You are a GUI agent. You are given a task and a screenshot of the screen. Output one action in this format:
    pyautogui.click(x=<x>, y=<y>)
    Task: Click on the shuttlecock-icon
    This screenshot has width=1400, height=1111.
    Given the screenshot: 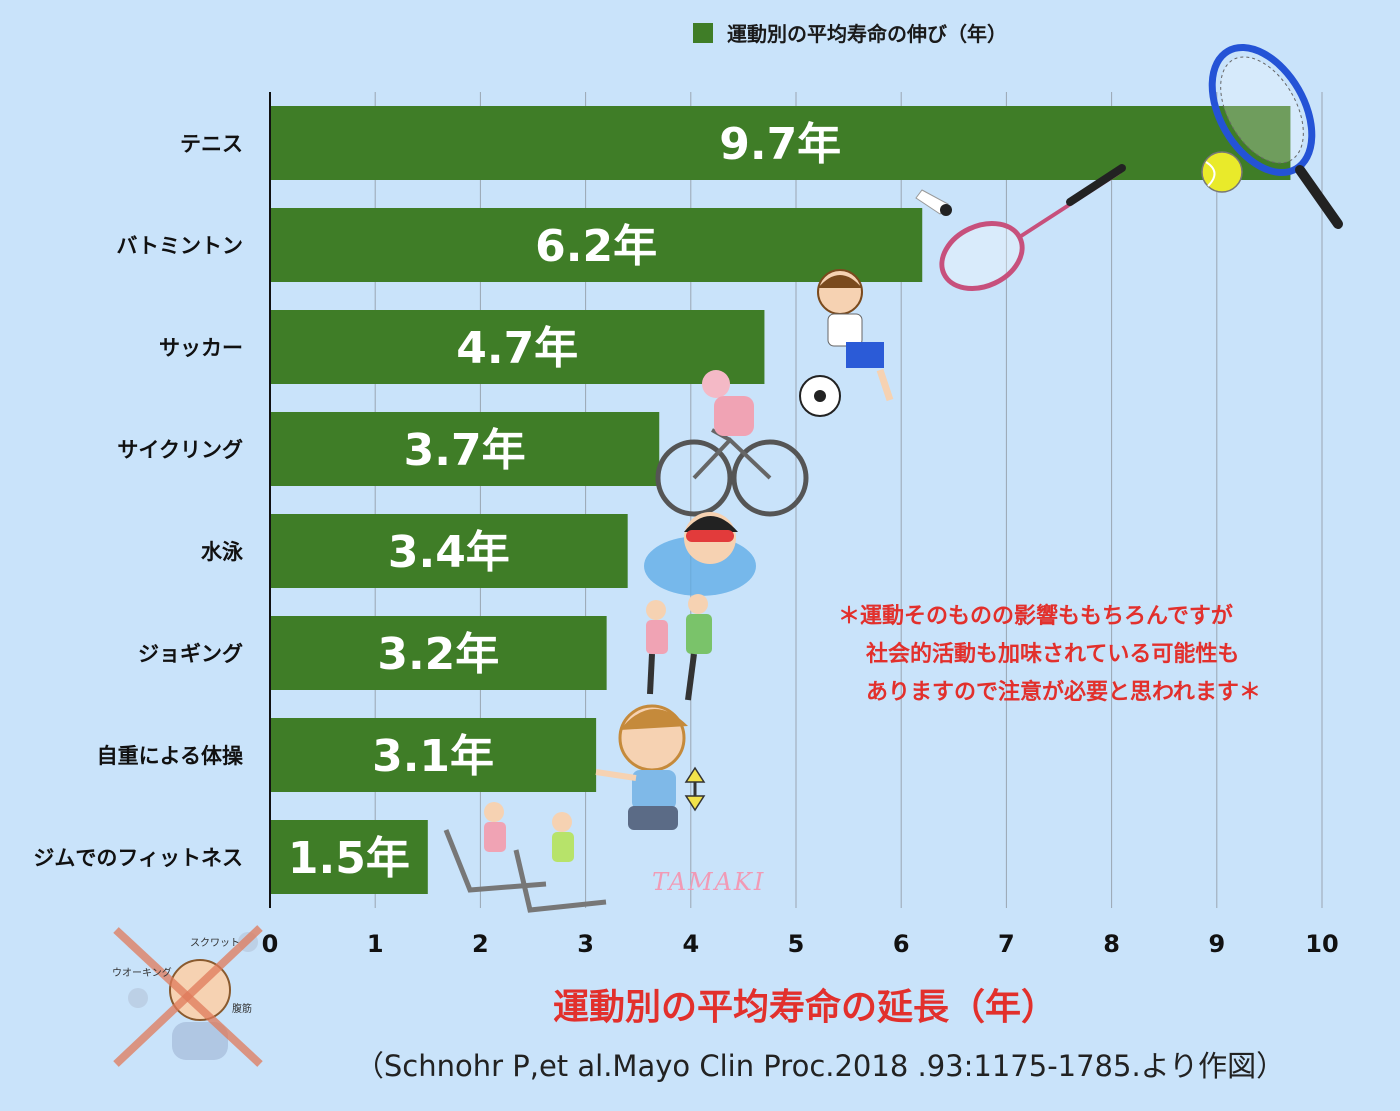 What is the action you would take?
    pyautogui.click(x=933, y=202)
    